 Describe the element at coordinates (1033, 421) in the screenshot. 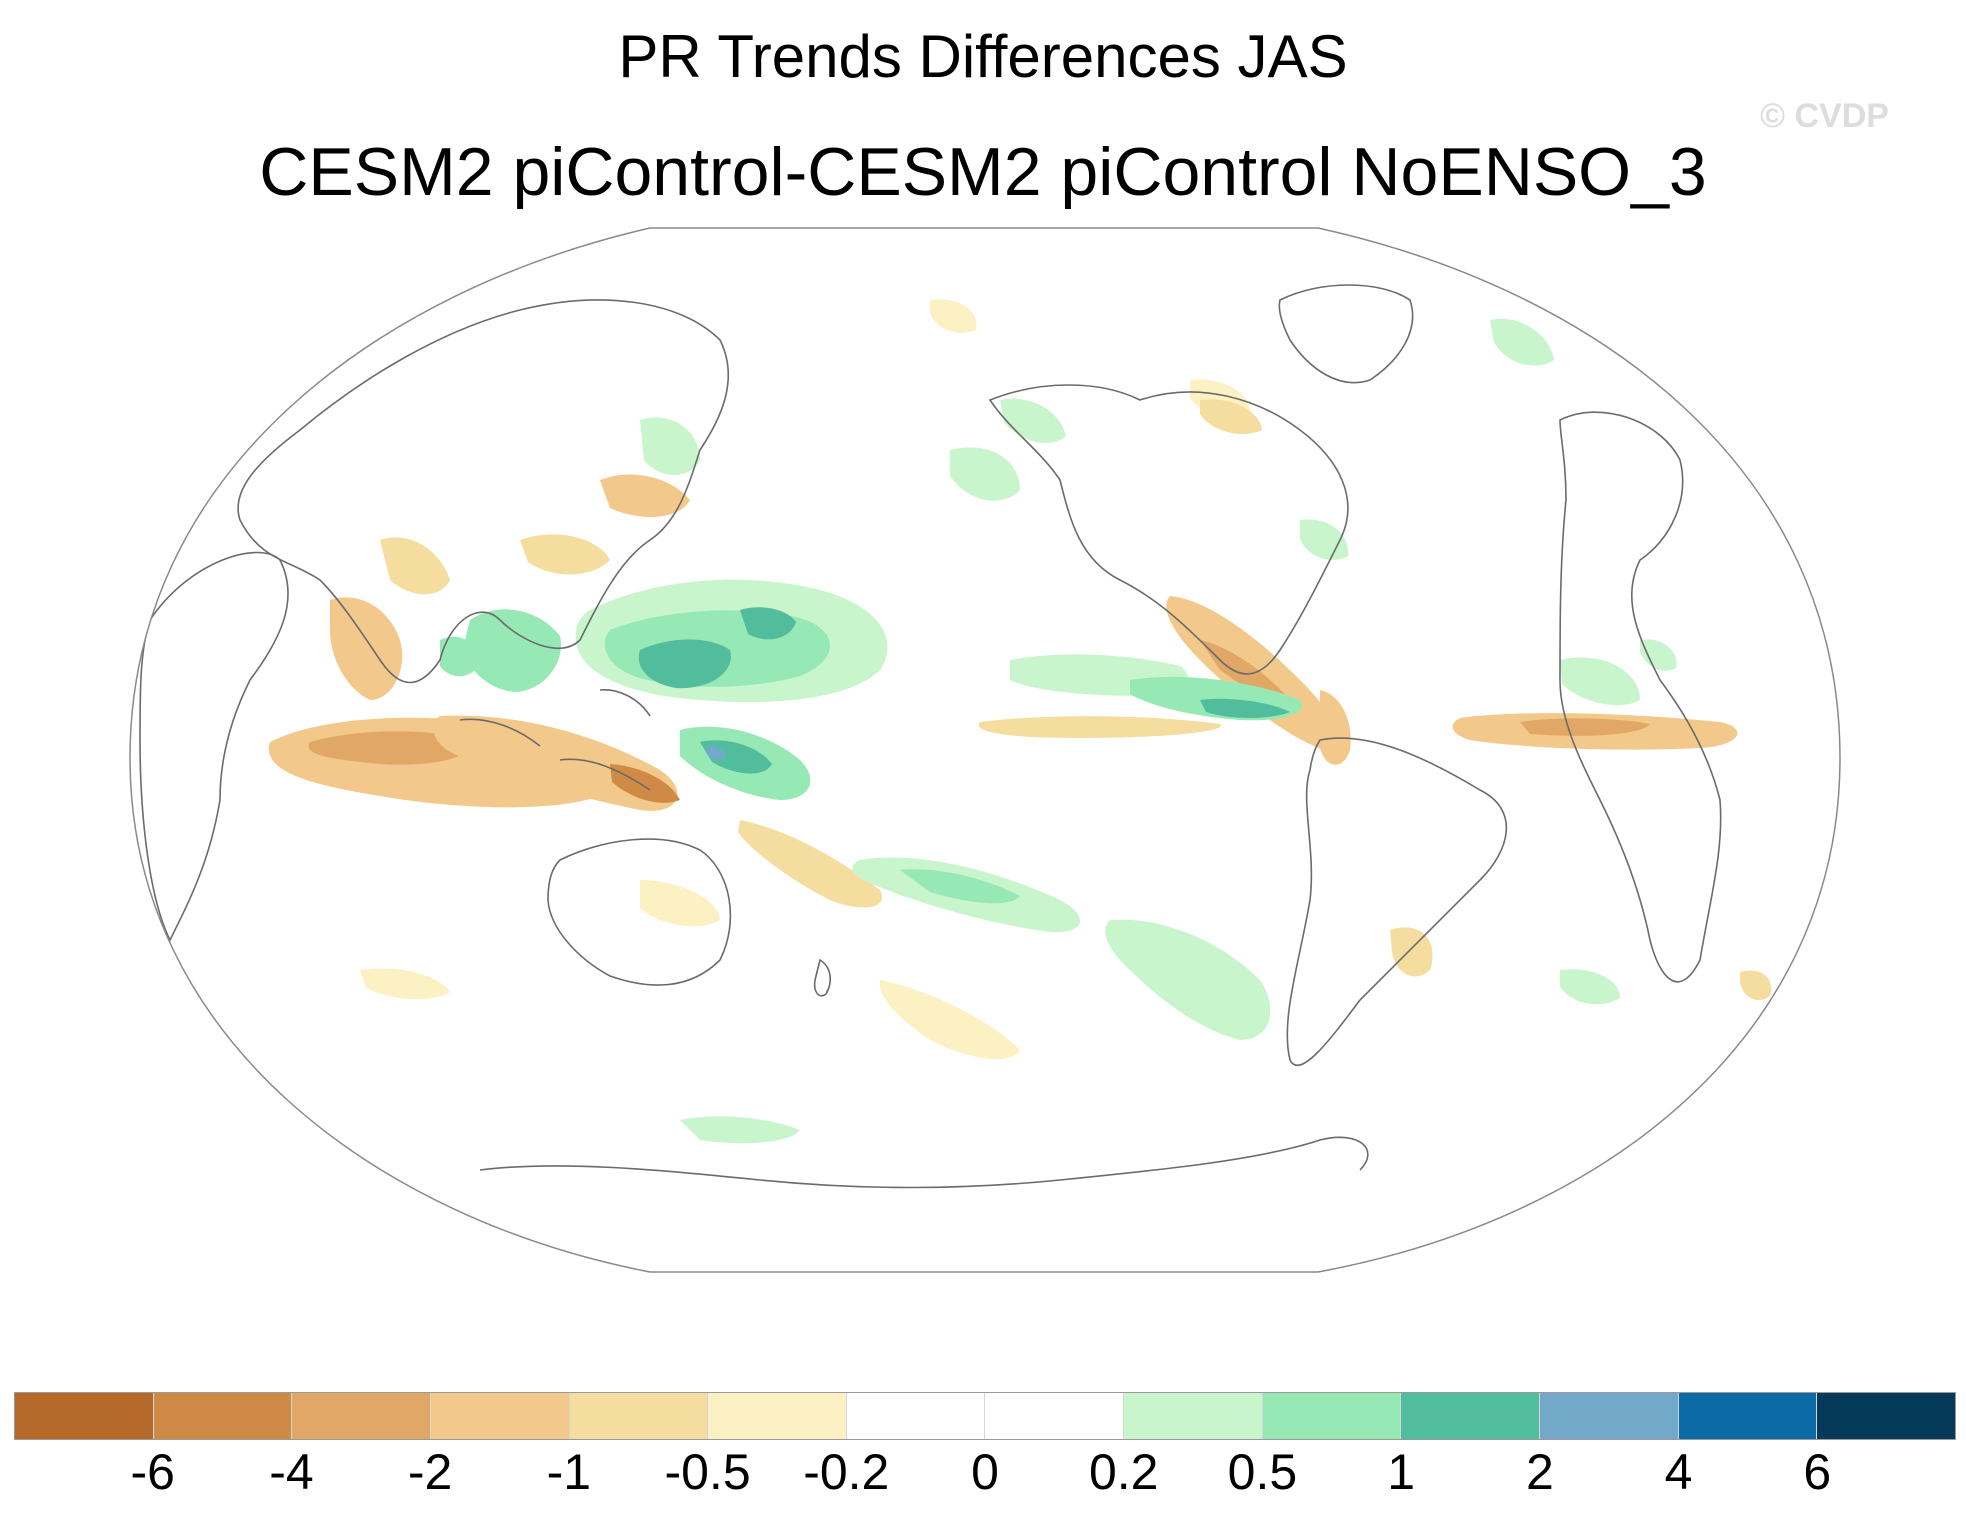

I see `wet-anomaly-alaska` at that location.